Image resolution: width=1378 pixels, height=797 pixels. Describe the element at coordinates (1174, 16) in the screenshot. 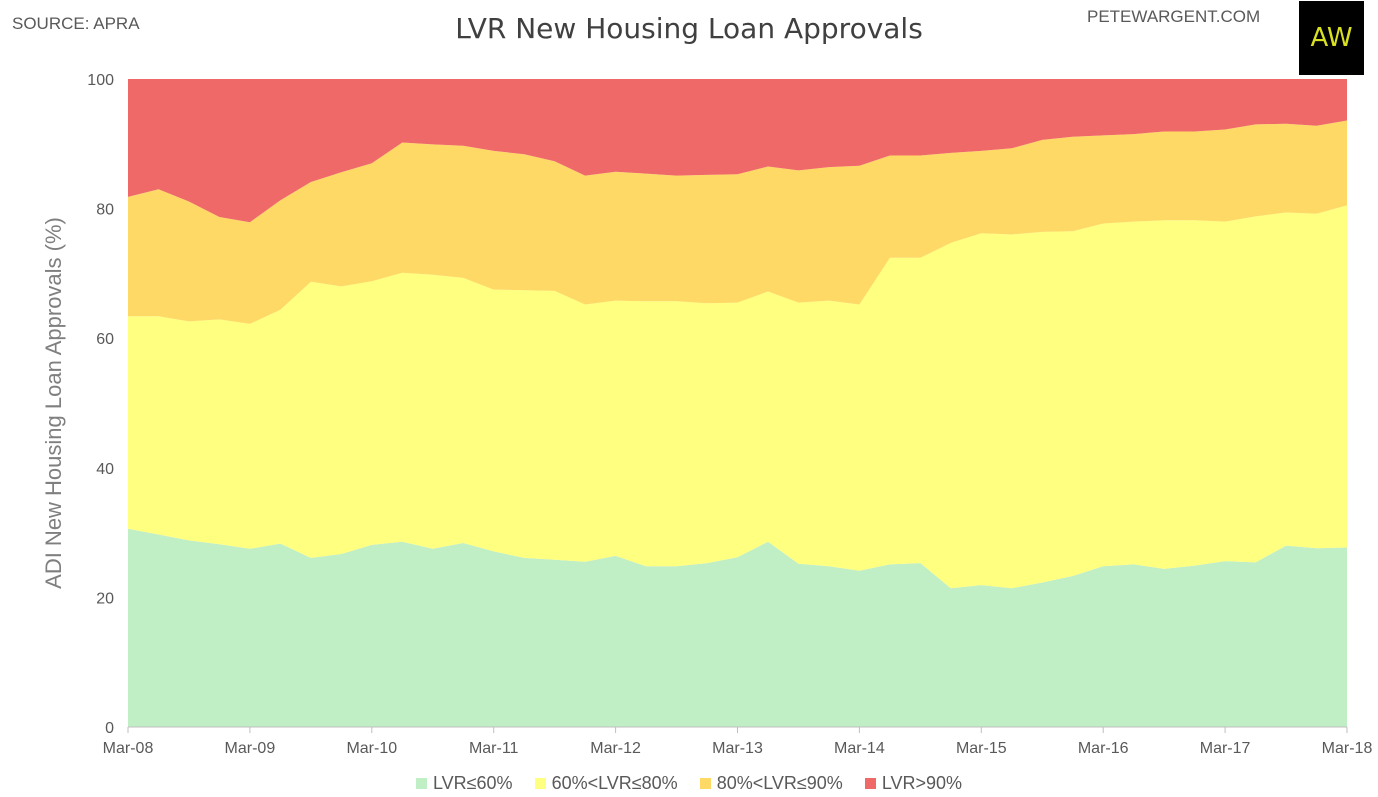

I see `site-label: PETEWARGENT.COM` at that location.